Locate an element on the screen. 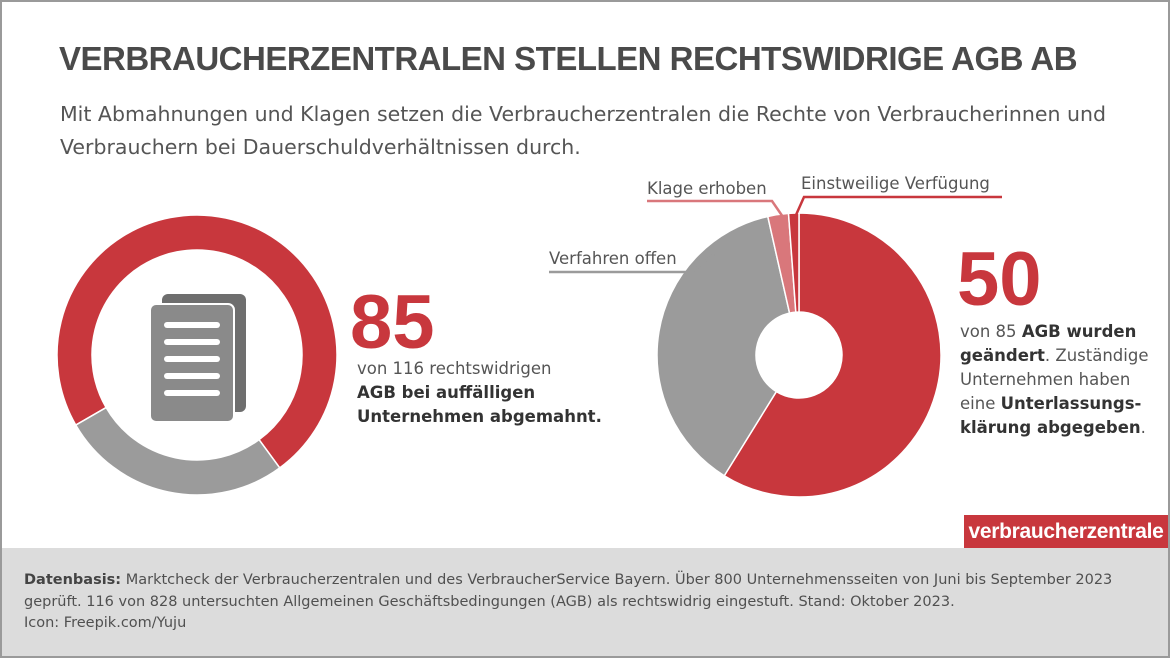  donut-chart-abmahnungen is located at coordinates (197, 355).